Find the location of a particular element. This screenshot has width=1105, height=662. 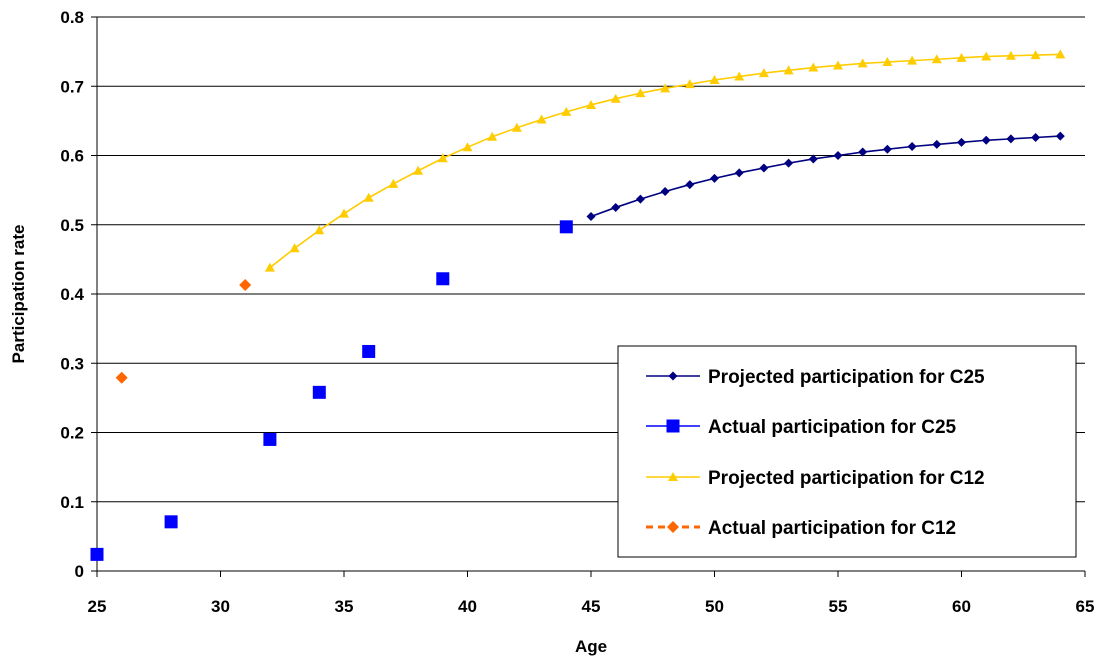

y-tick-label: 0.8 is located at coordinates (72, 17).